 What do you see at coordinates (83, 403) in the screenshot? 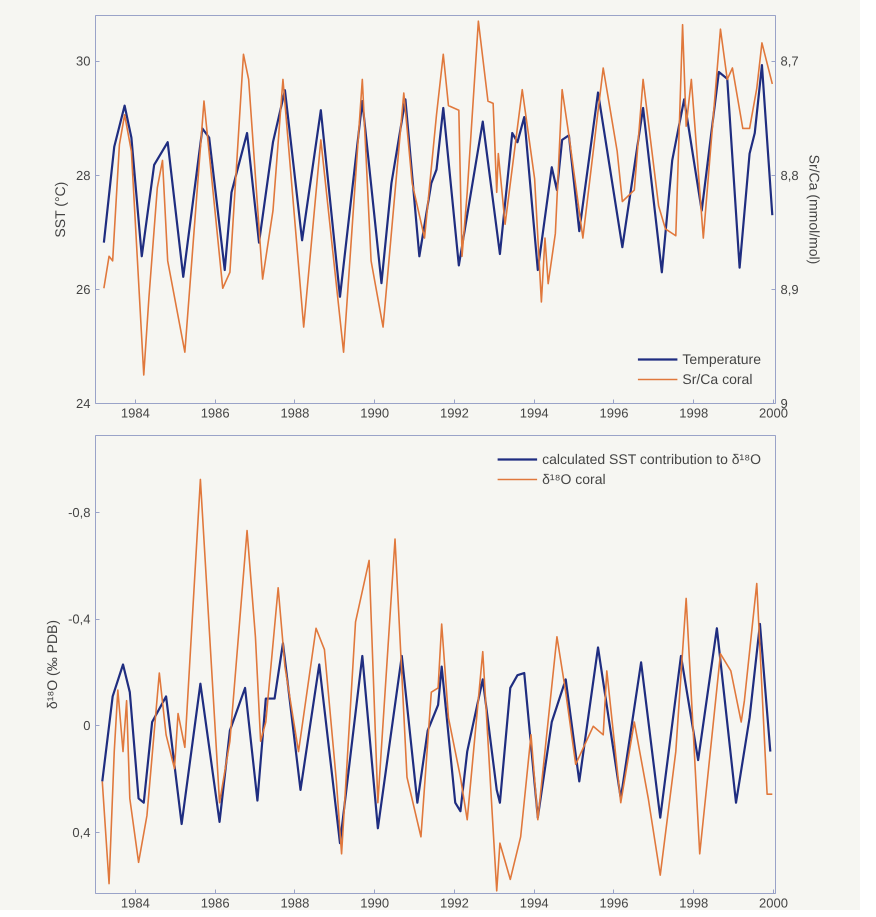
I see `y-tick-label: 24` at bounding box center [83, 403].